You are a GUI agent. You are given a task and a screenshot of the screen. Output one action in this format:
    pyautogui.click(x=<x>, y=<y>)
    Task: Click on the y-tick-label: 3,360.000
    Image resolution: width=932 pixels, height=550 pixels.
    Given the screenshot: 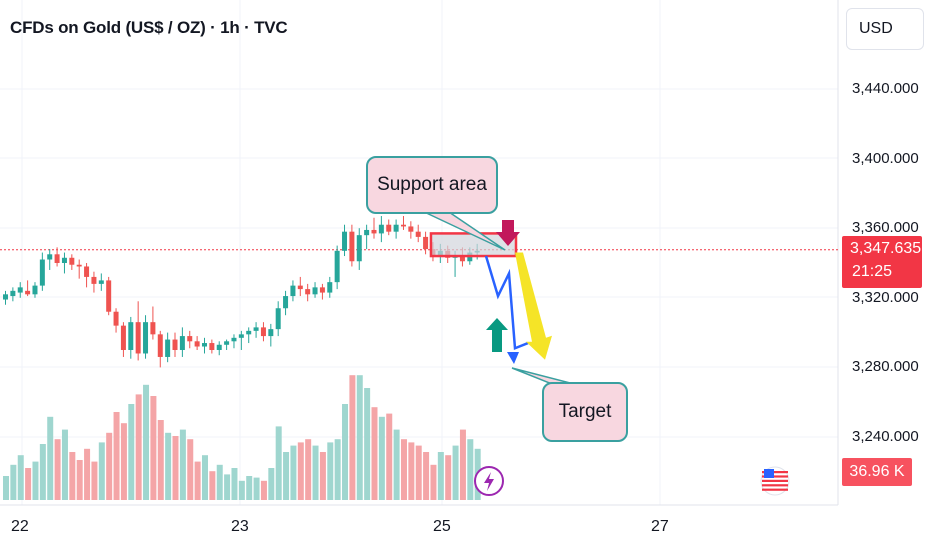 What is the action you would take?
    pyautogui.click(x=885, y=227)
    